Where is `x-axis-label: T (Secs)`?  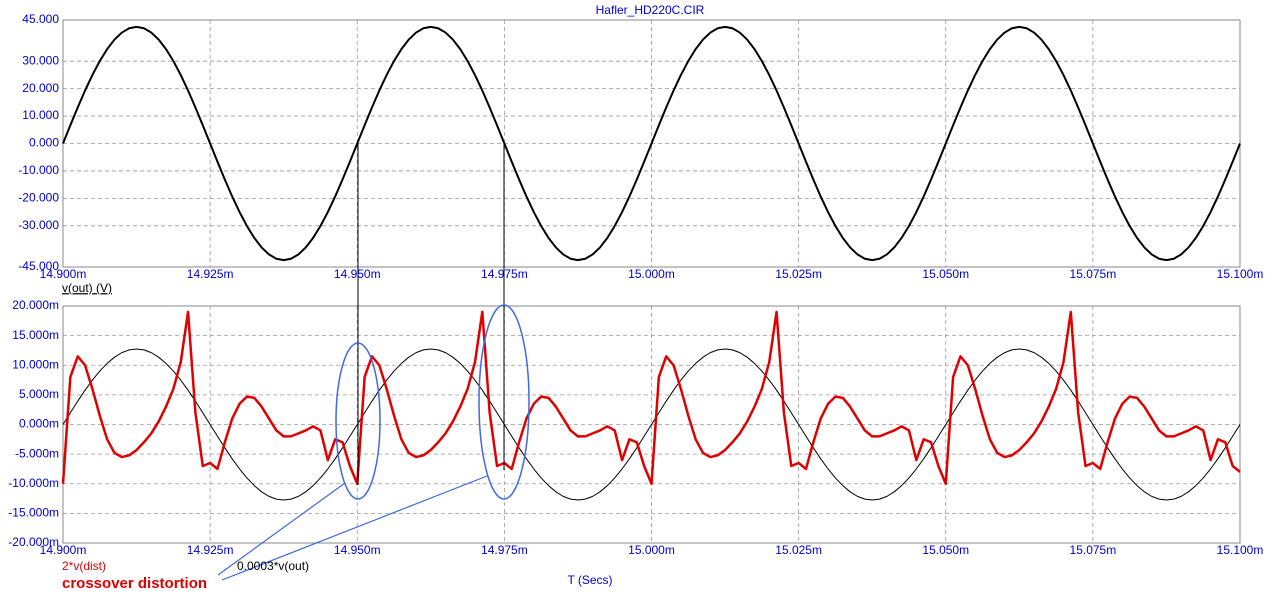
x-axis-label: T (Secs) is located at coordinates (589, 580).